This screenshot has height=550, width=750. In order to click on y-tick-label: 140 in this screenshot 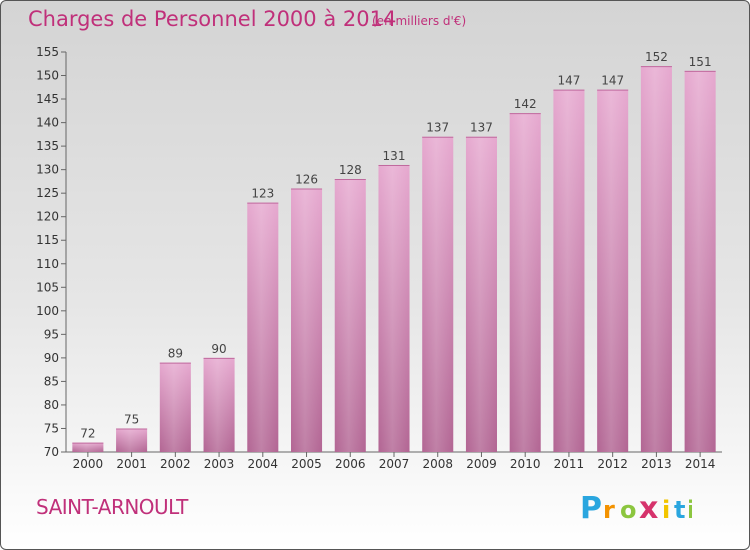, I will do `click(47, 123)`.